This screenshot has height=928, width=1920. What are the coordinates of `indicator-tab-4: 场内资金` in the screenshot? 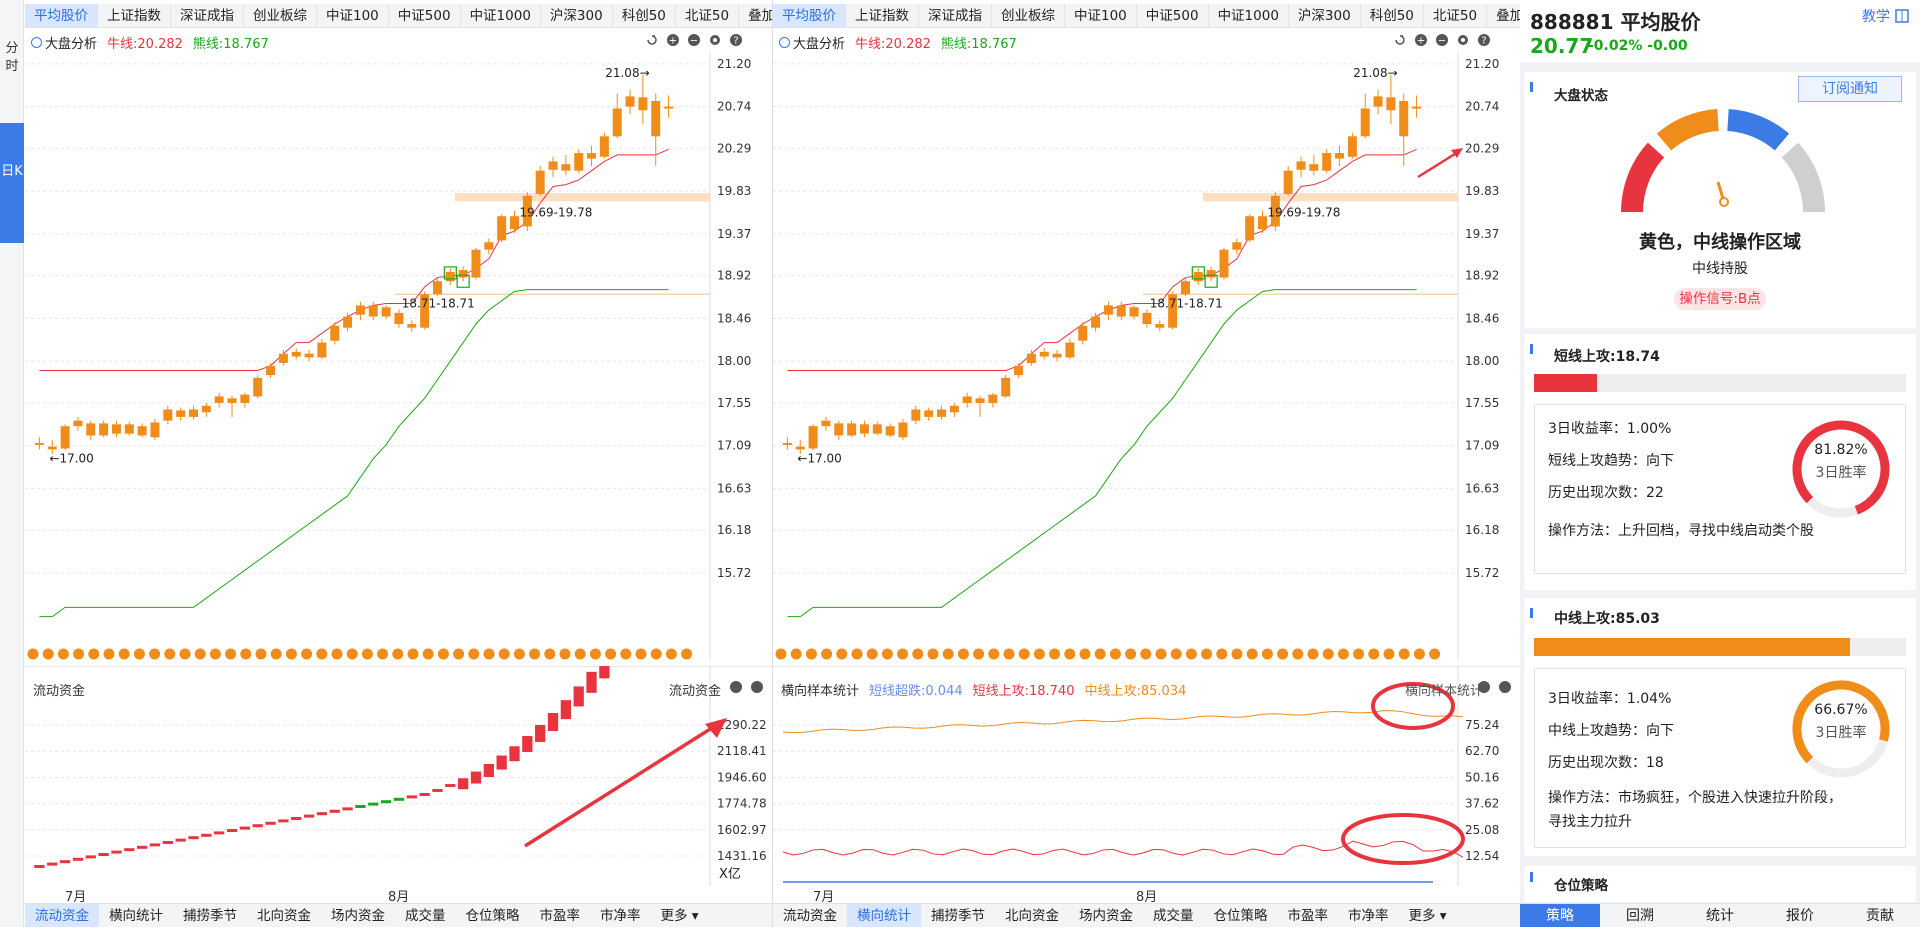 It's located at (358, 916).